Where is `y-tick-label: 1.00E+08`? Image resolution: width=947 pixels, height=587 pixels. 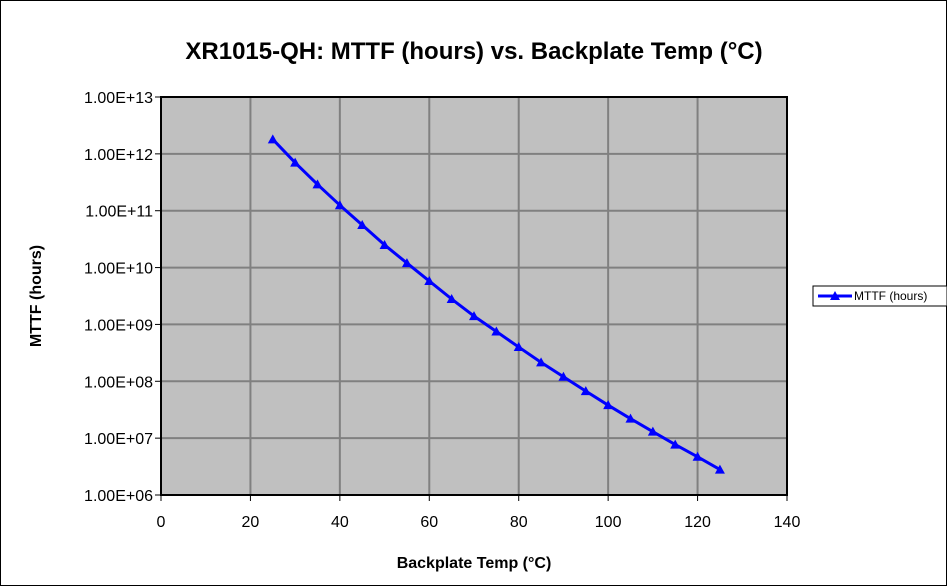 y-tick-label: 1.00E+08 is located at coordinates (118, 382).